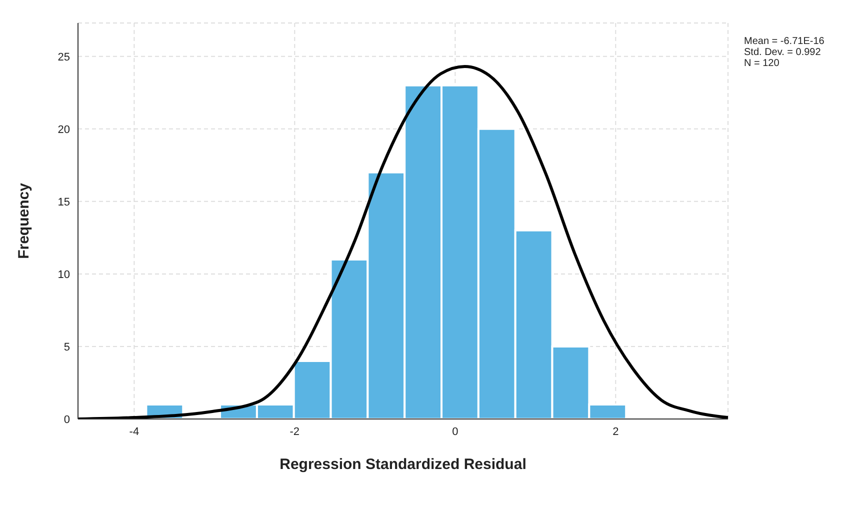 The width and height of the screenshot is (850, 527). What do you see at coordinates (455, 432) in the screenshot?
I see `x-tick-label: 0` at bounding box center [455, 432].